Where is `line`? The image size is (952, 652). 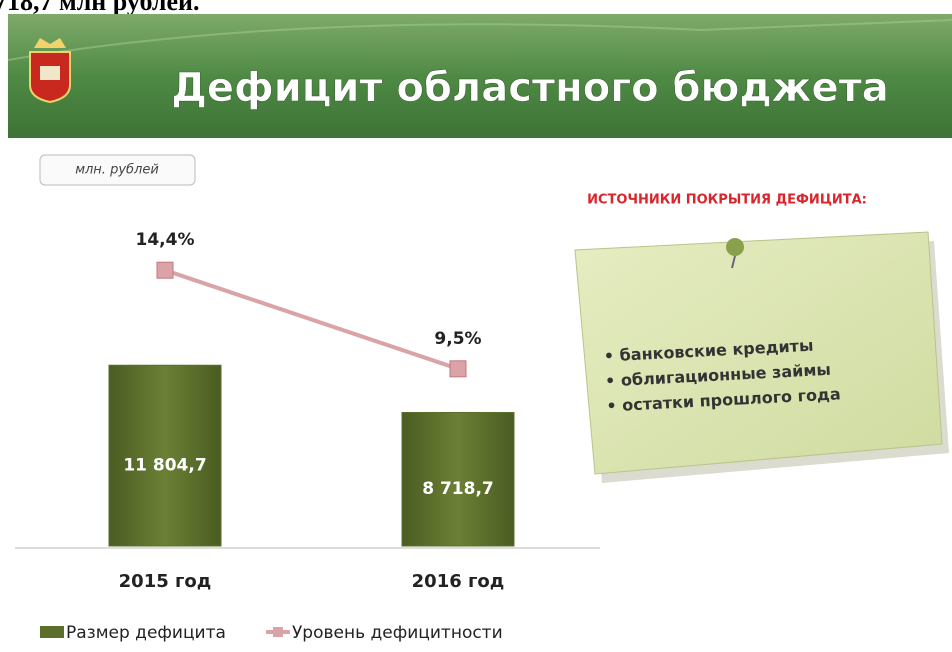
line is located at coordinates (311, 319).